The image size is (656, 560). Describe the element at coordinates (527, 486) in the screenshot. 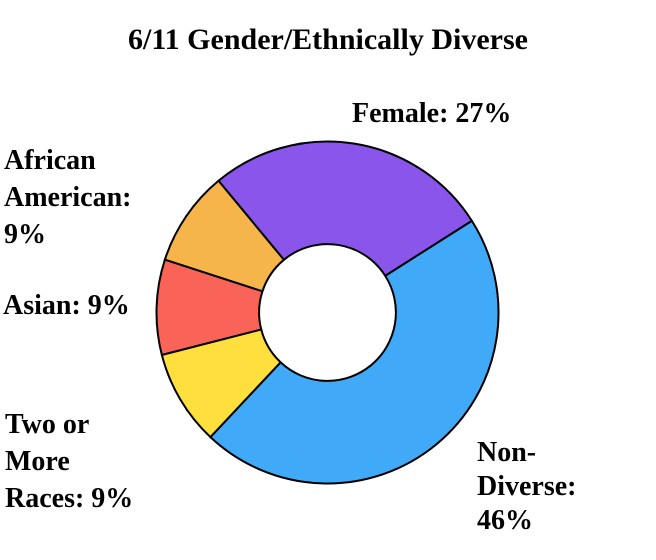

I see `slice-label-non-diverse: Non- Diverse: 46%` at that location.